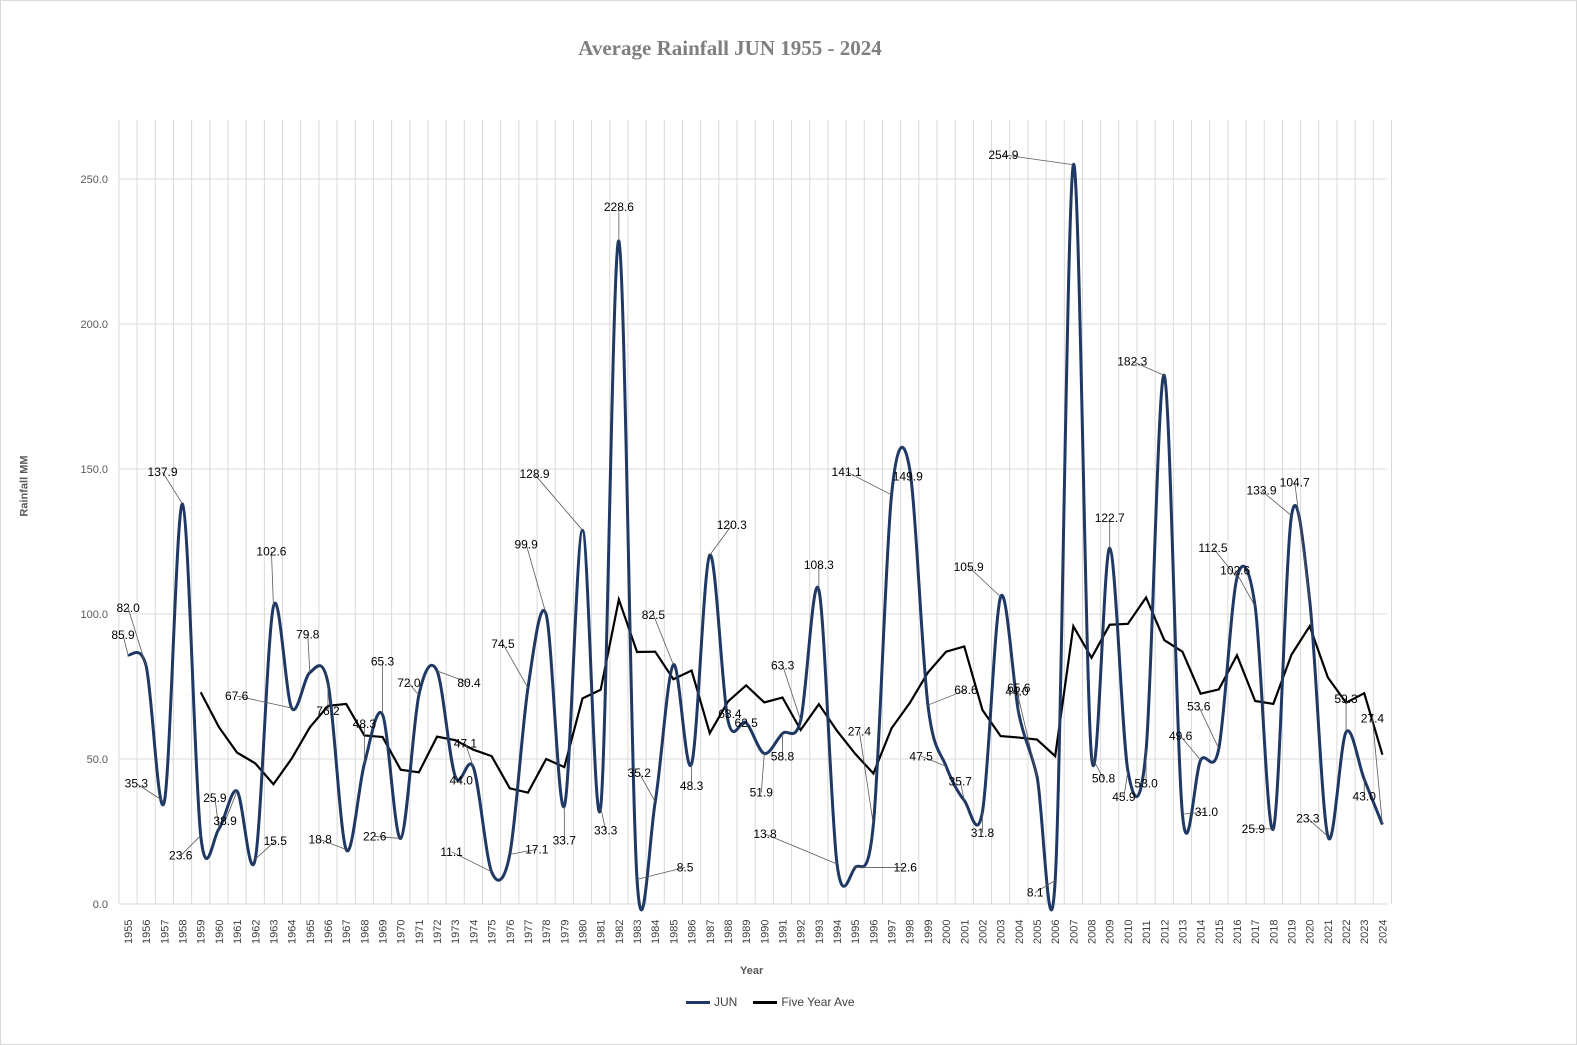  I want to click on data-label: 141.1, so click(847, 472).